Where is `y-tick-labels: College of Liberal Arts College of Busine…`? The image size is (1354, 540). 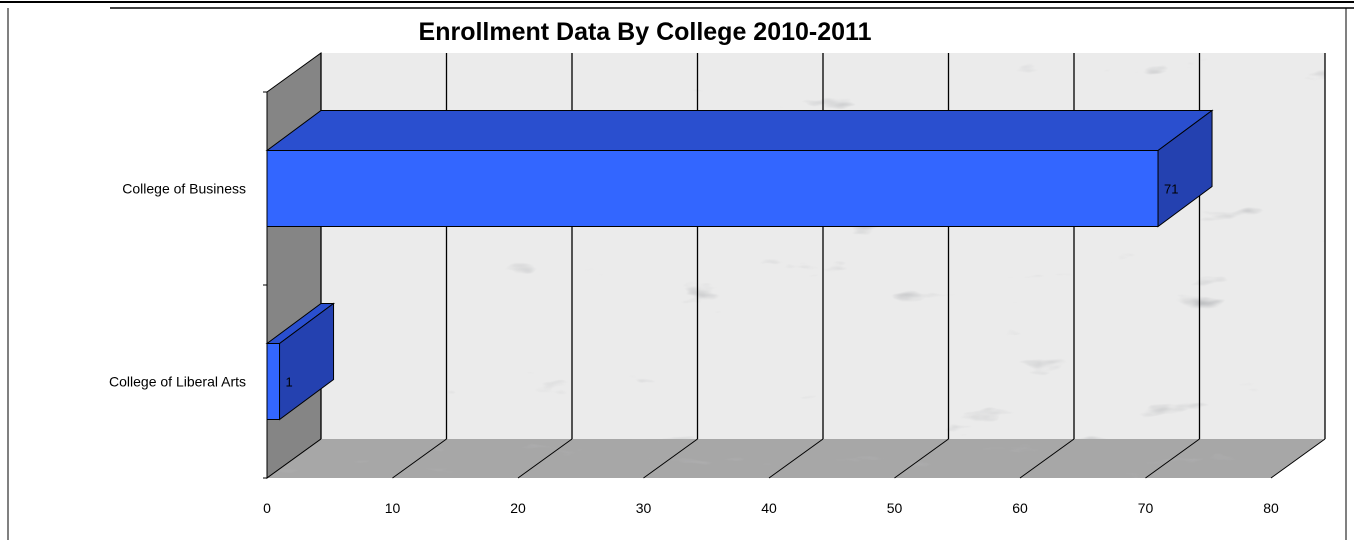
y-tick-labels: College of Liberal Arts College of Busine… is located at coordinates (188, 285).